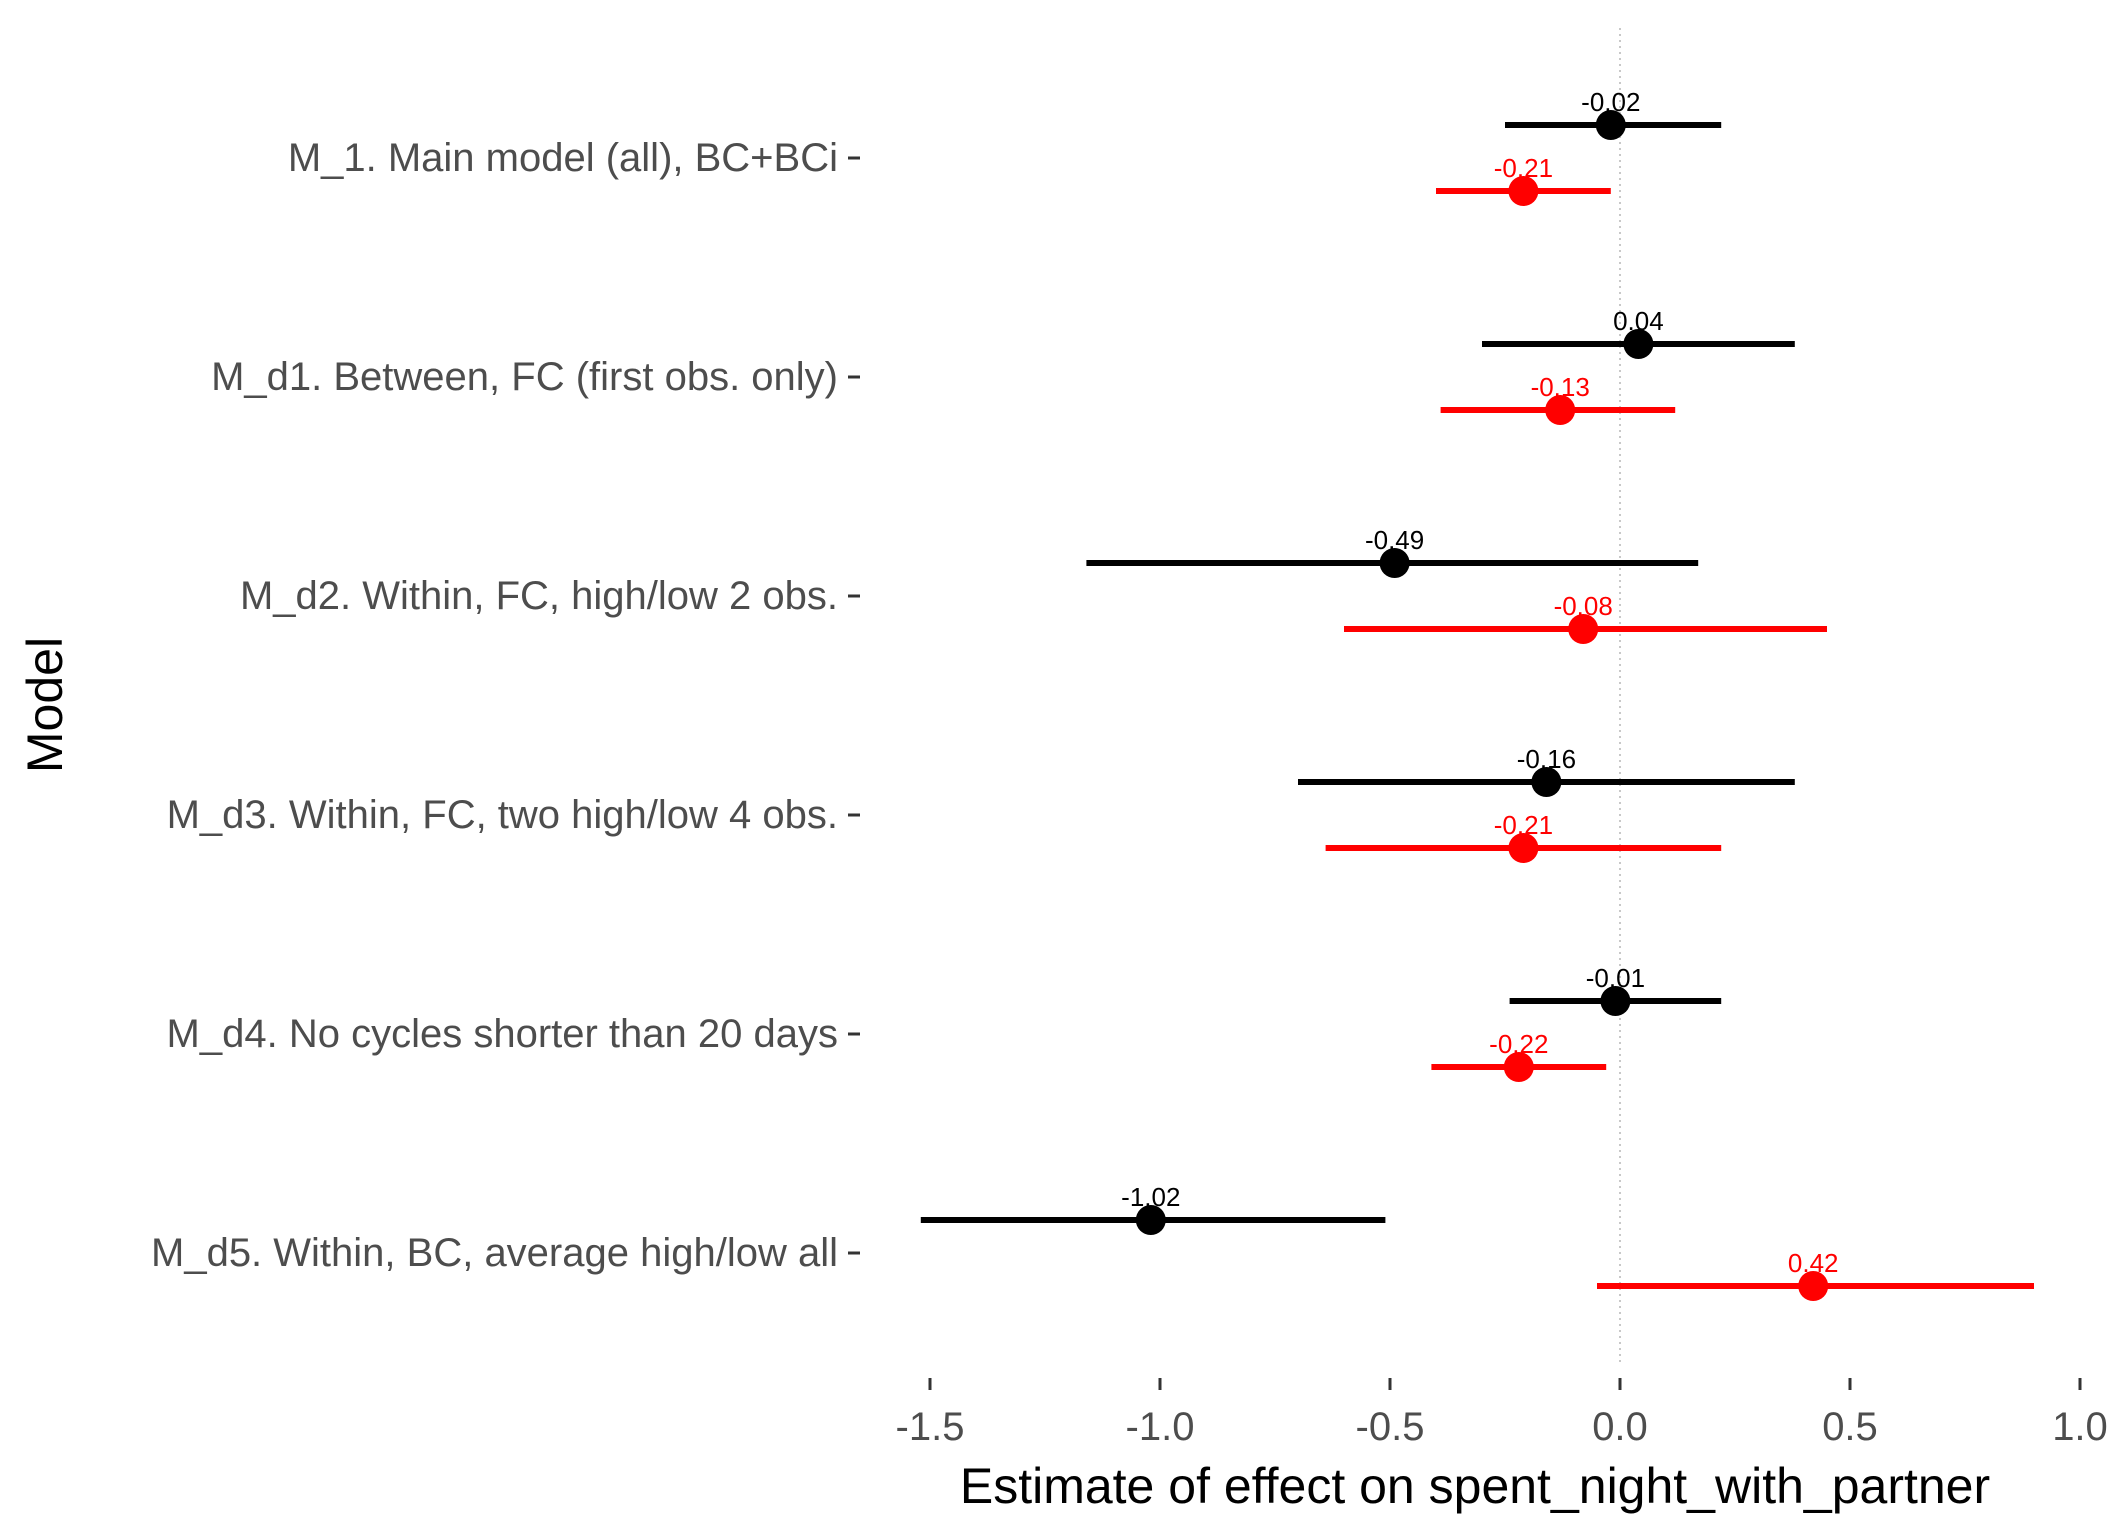 Image resolution: width=2112 pixels, height=1536 pixels. I want to click on y-tick-label: M_d1. Between, FC (first obs. only), so click(524, 377).